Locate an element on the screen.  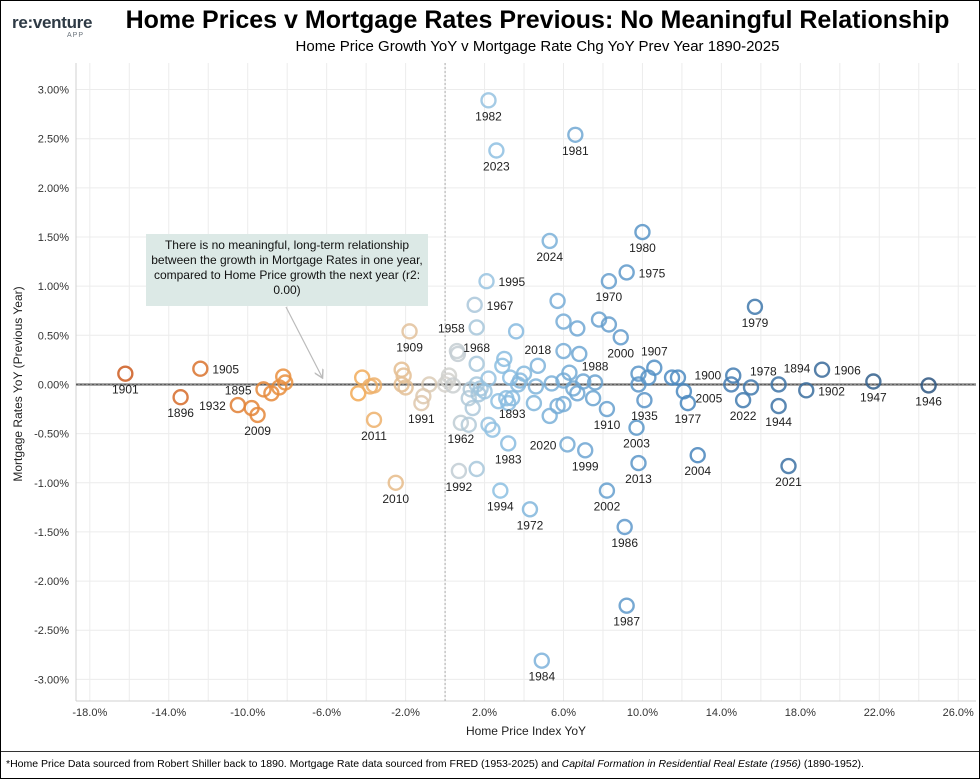
data-point-label: 2002 is located at coordinates (607, 507).